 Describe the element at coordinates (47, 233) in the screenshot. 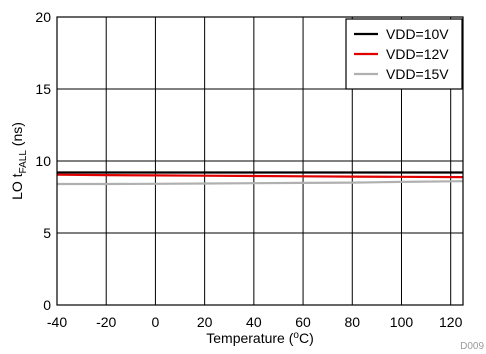

I see `y-tick-label: 5` at that location.